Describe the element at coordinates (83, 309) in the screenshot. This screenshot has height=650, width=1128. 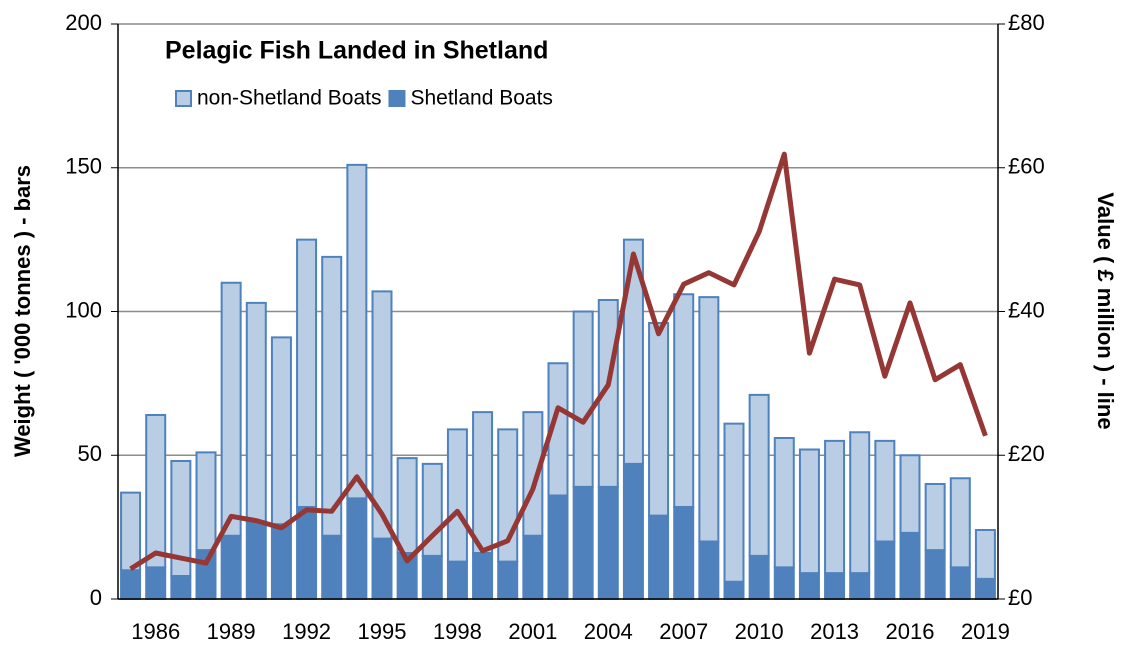
I see `y-tick-label: 100` at that location.